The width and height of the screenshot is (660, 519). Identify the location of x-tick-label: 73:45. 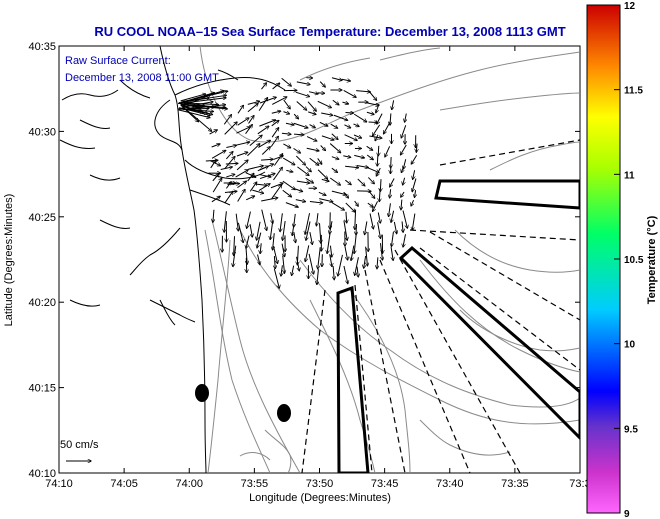
(385, 484).